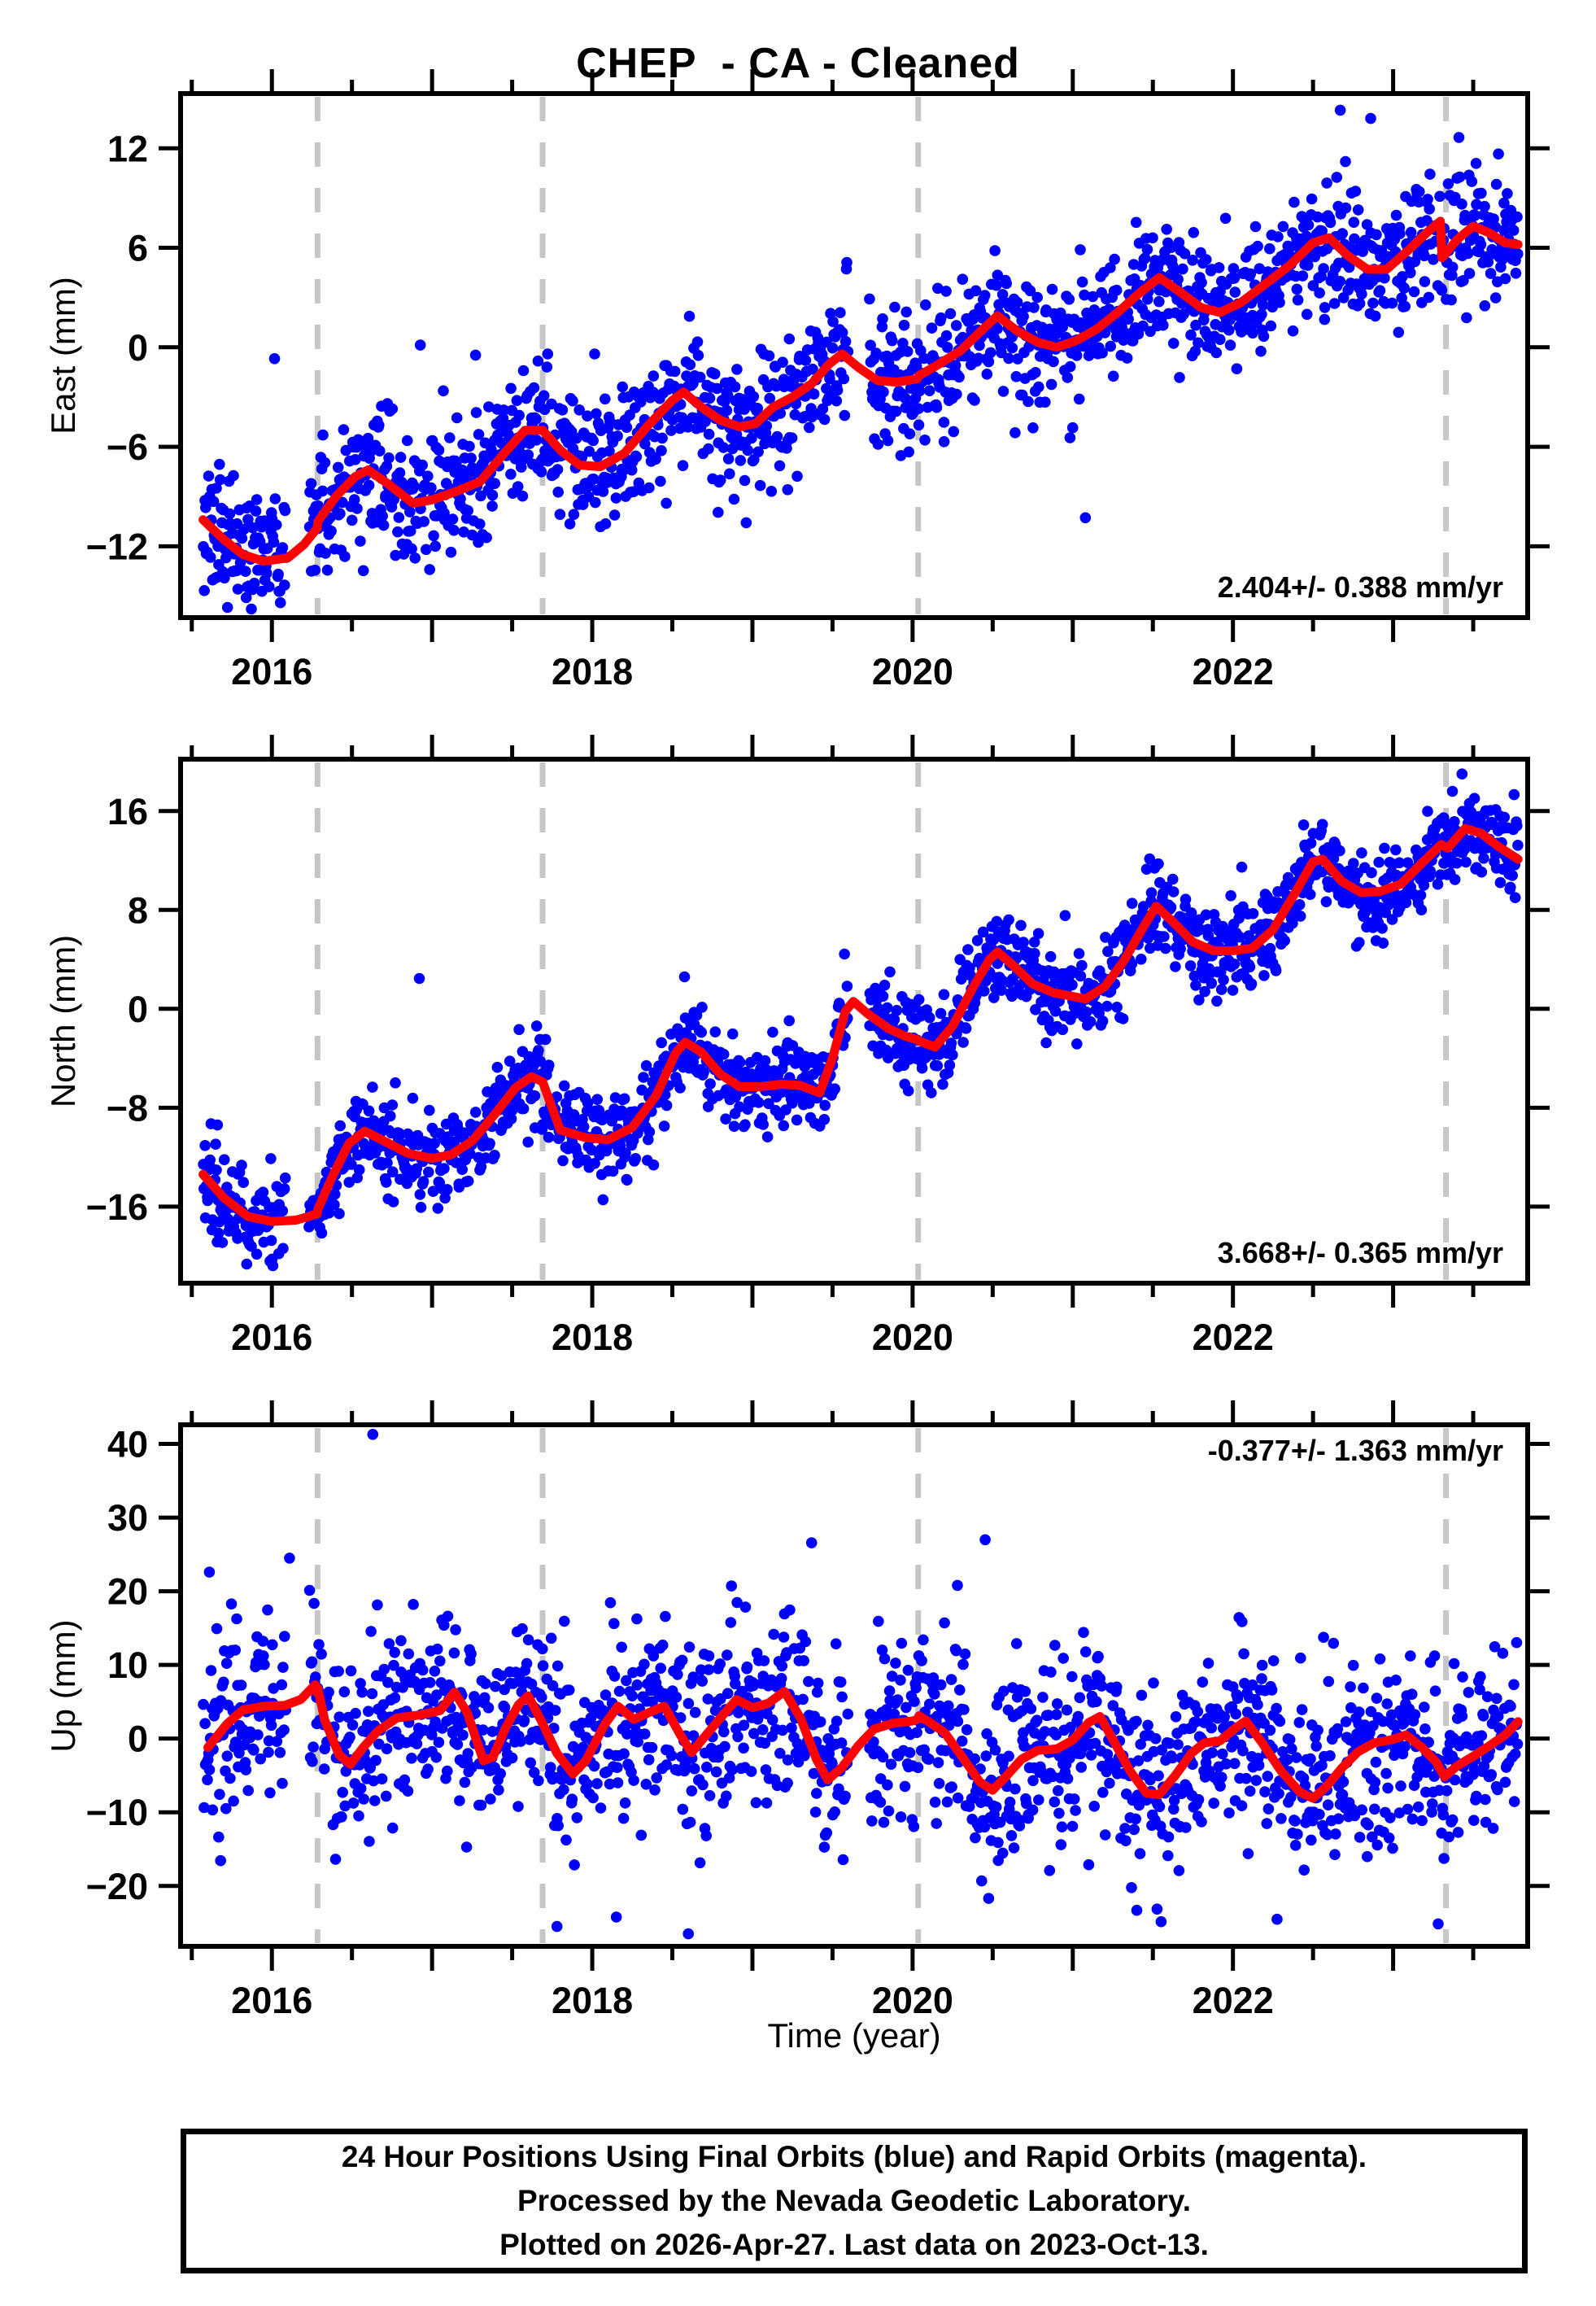 The height and width of the screenshot is (2306, 1596). Describe the element at coordinates (138, 910) in the screenshot. I see `y-tick-label: 8` at that location.